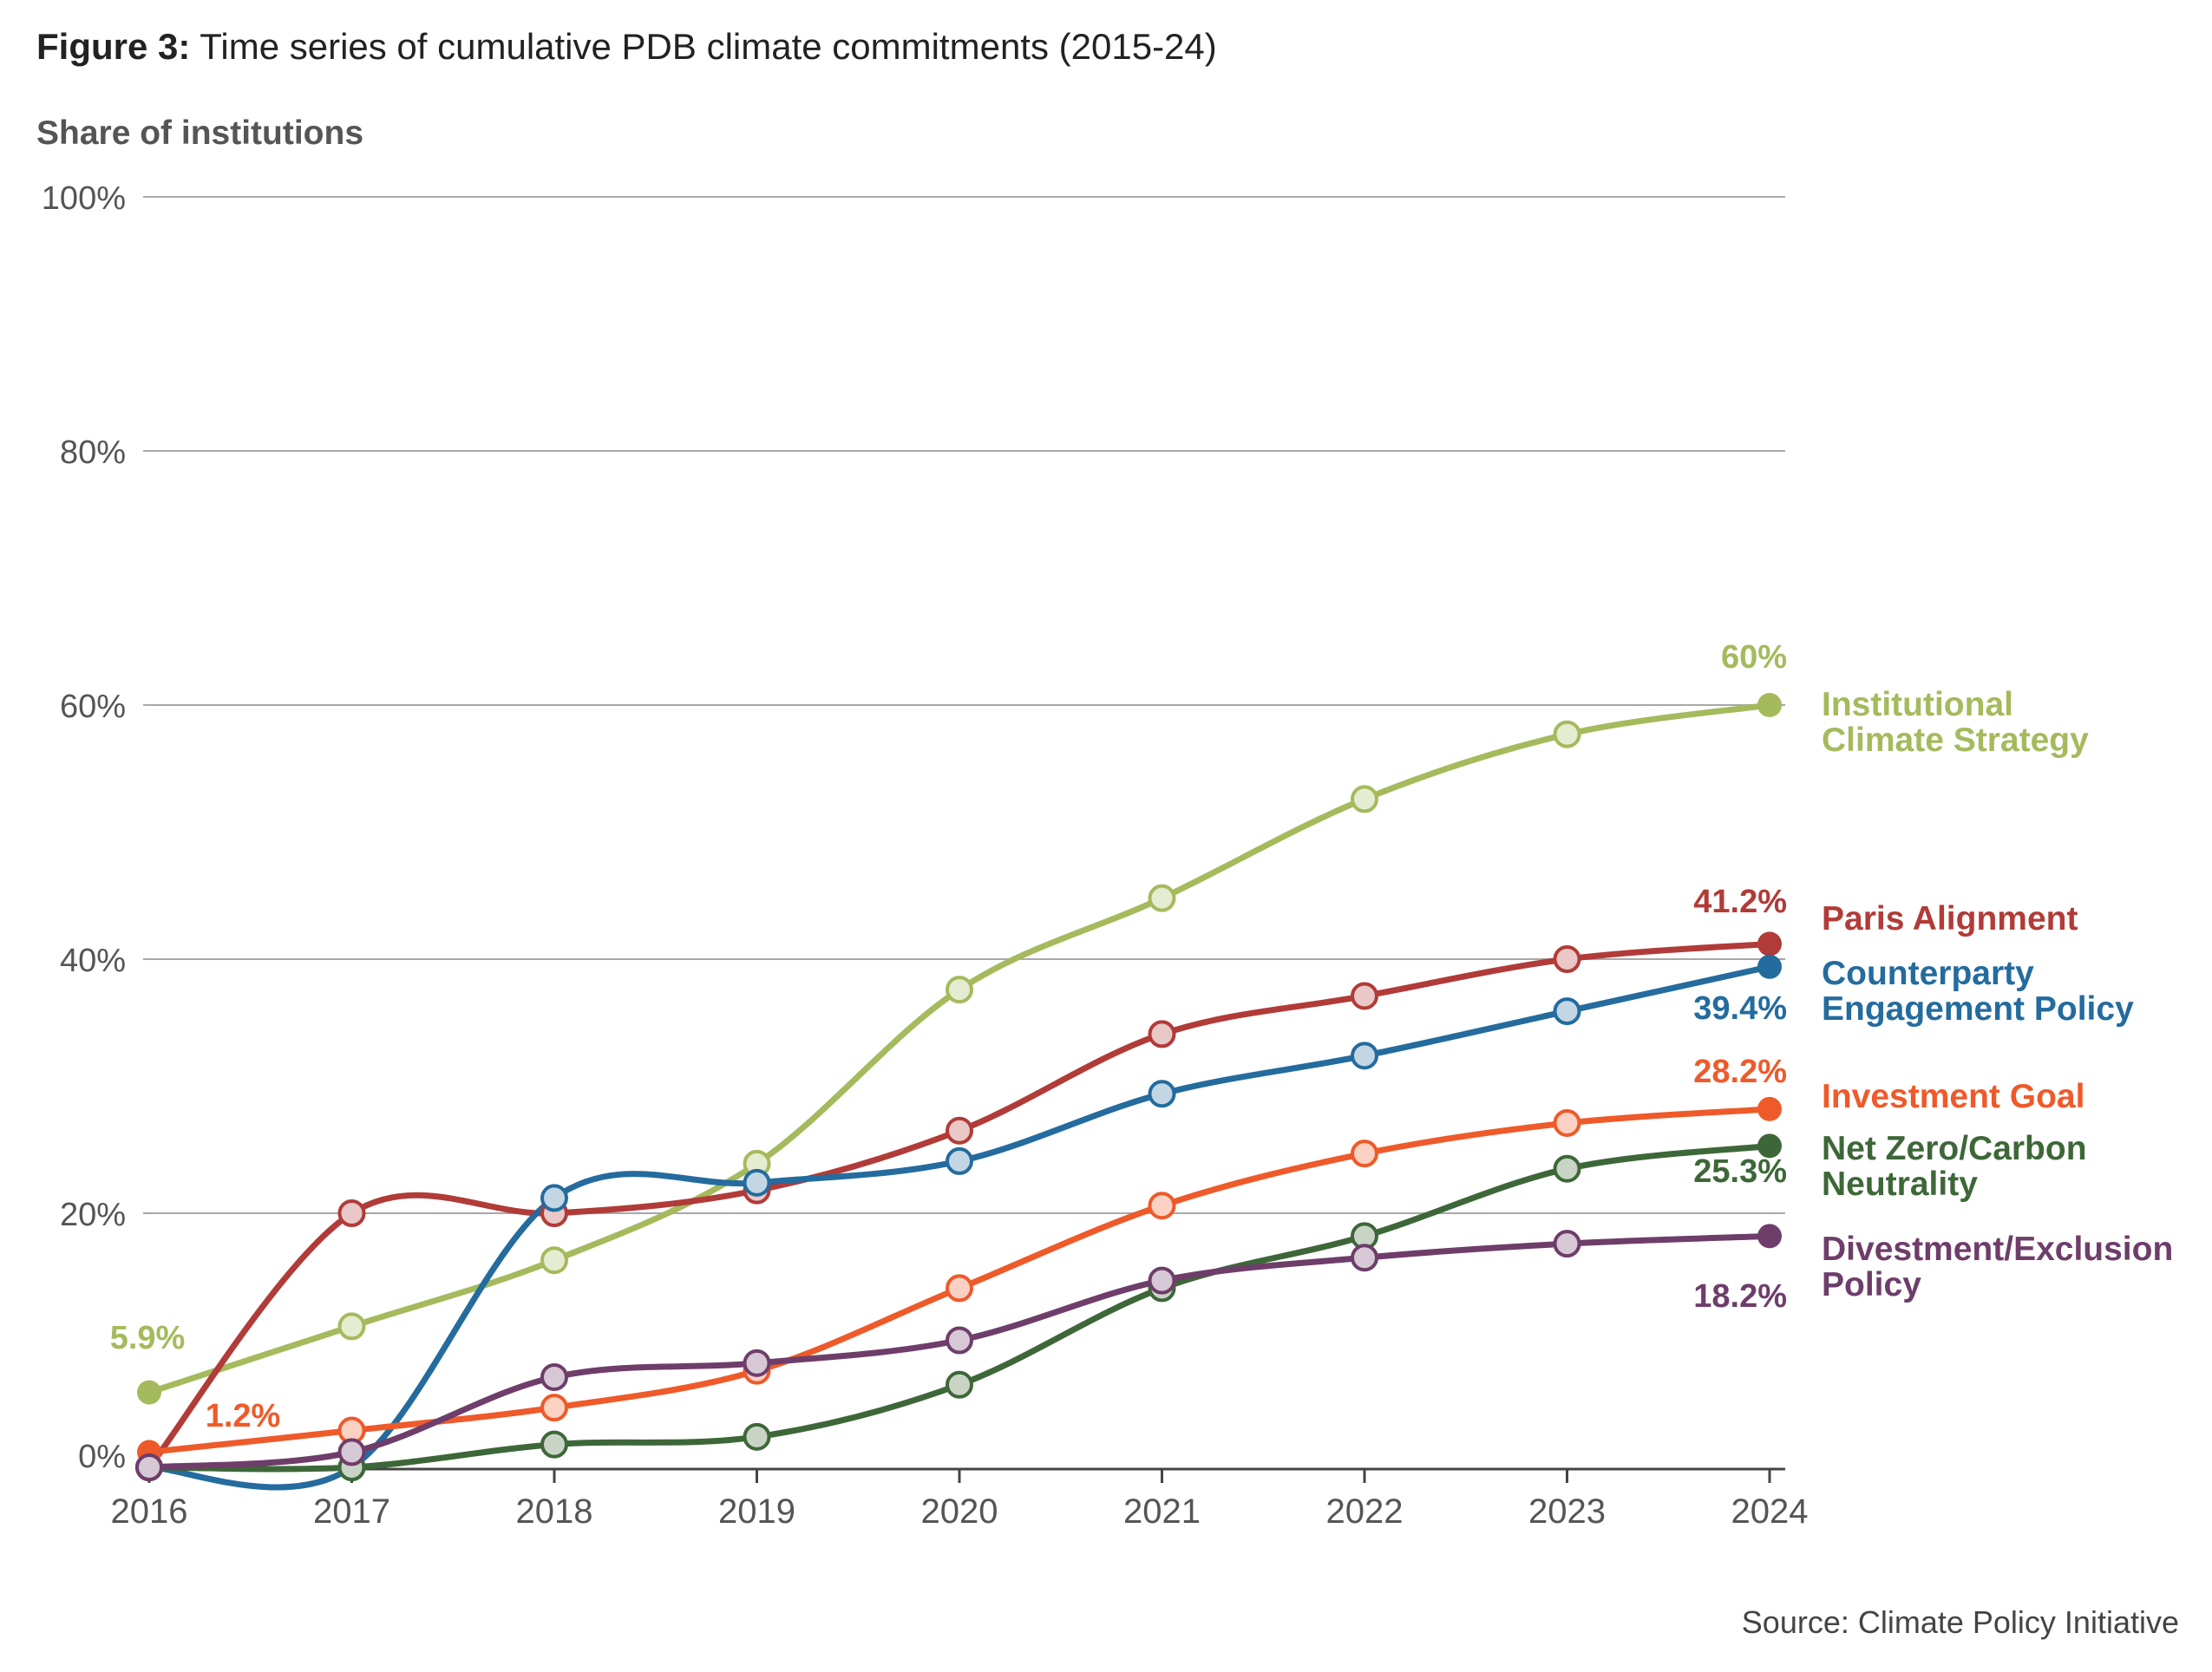  I want to click on x-tick-label: 2016, so click(149, 1511).